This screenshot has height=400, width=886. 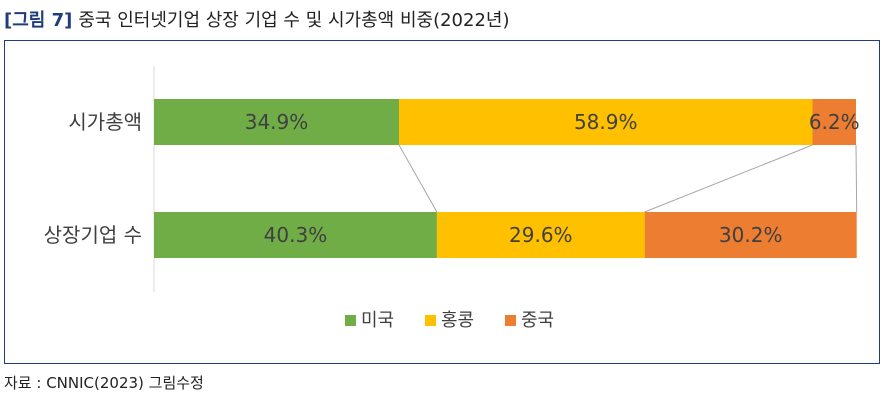 What do you see at coordinates (294, 20) in the screenshot?
I see `figure-title-text: 중국 인터넷기업 상장 기업 수 및 시가총액 비중(2022년)` at bounding box center [294, 20].